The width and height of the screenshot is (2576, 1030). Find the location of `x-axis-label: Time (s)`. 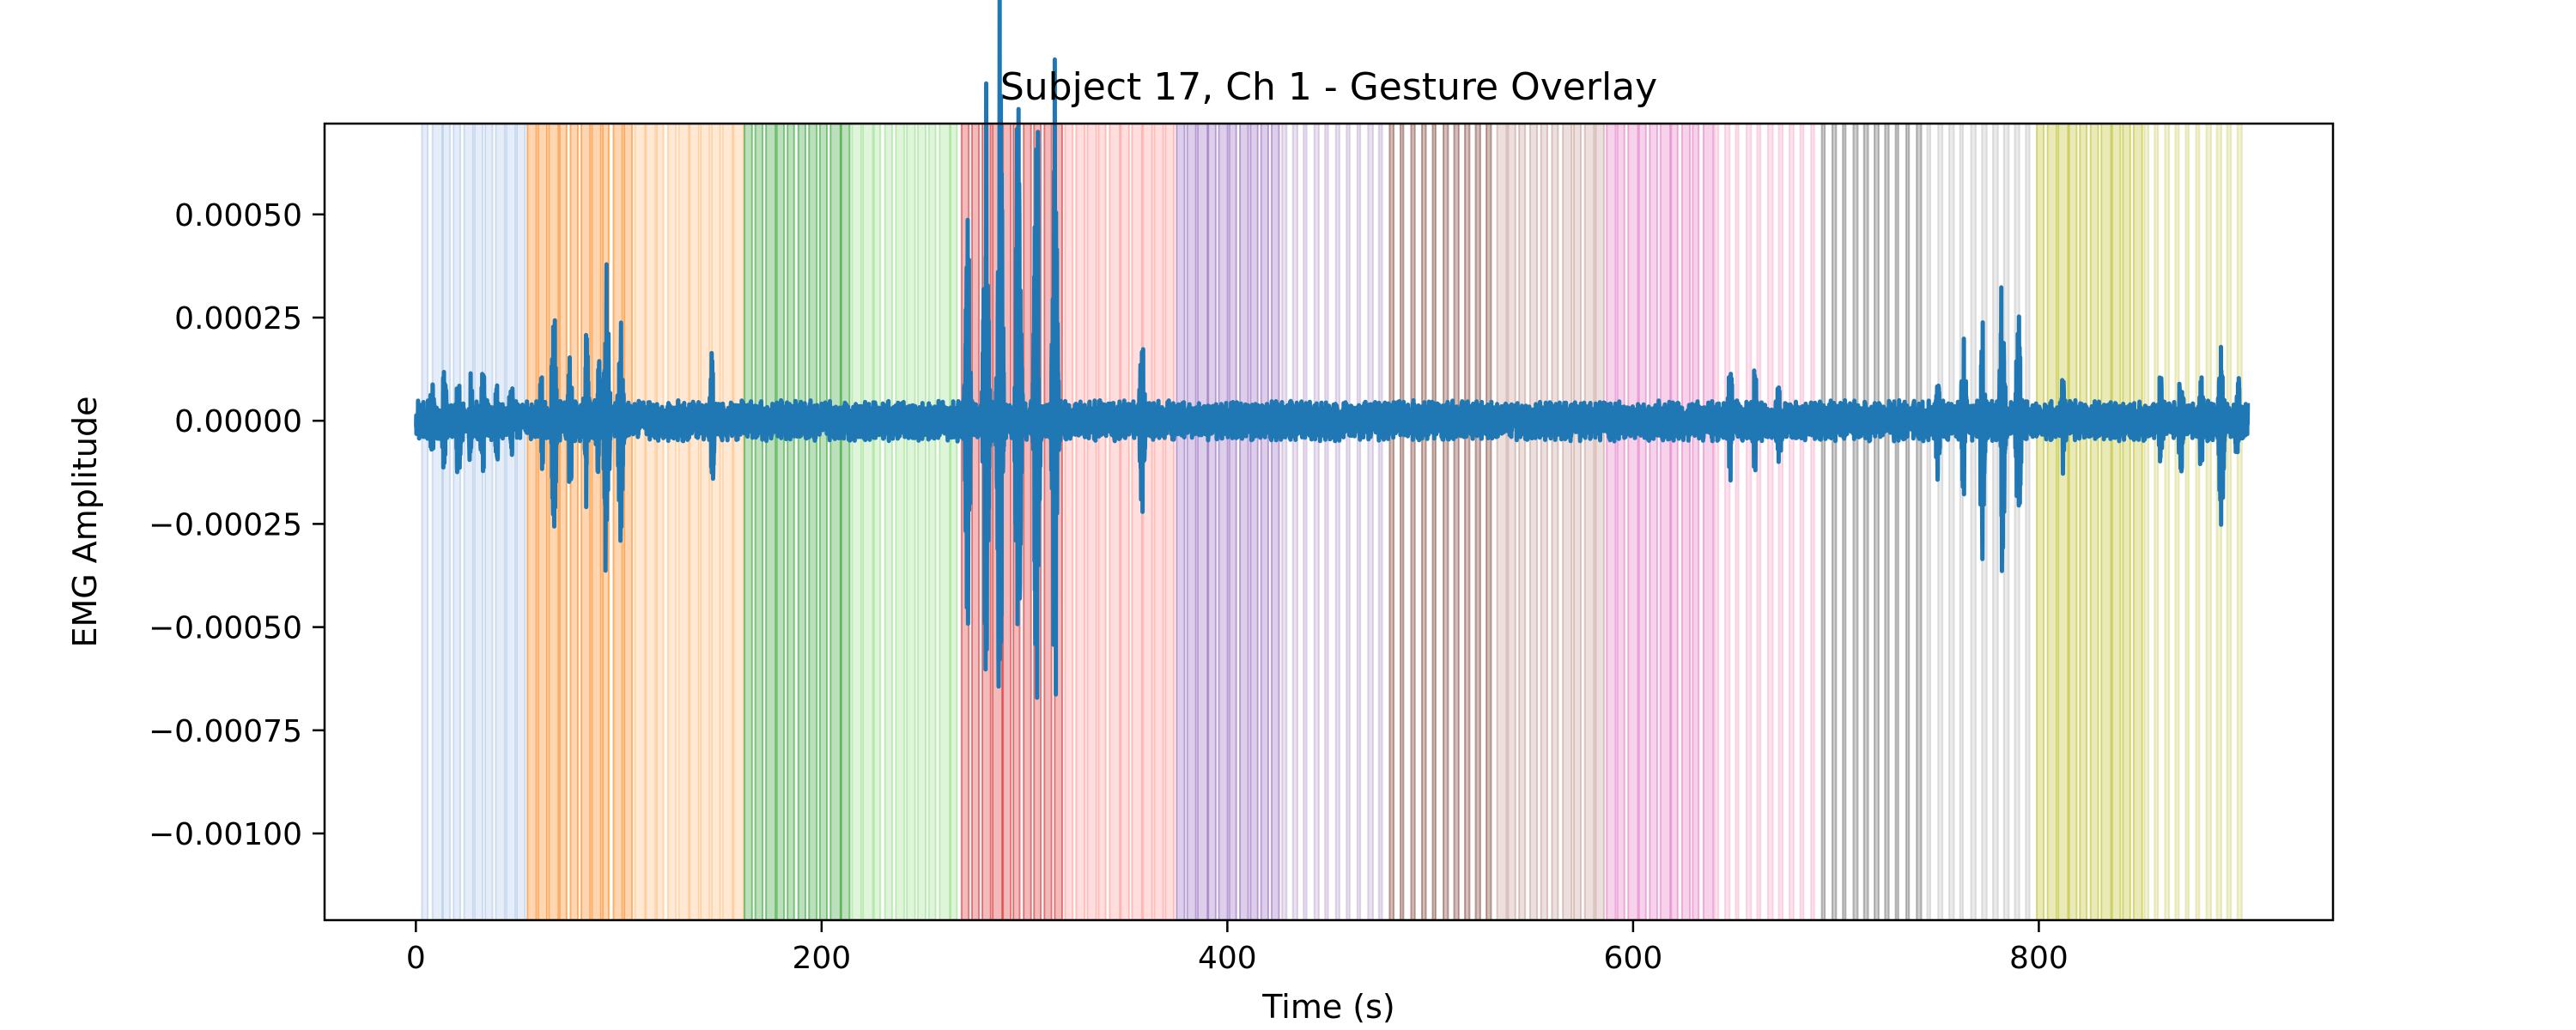

x-axis-label: Time (s) is located at coordinates (1328, 1007).